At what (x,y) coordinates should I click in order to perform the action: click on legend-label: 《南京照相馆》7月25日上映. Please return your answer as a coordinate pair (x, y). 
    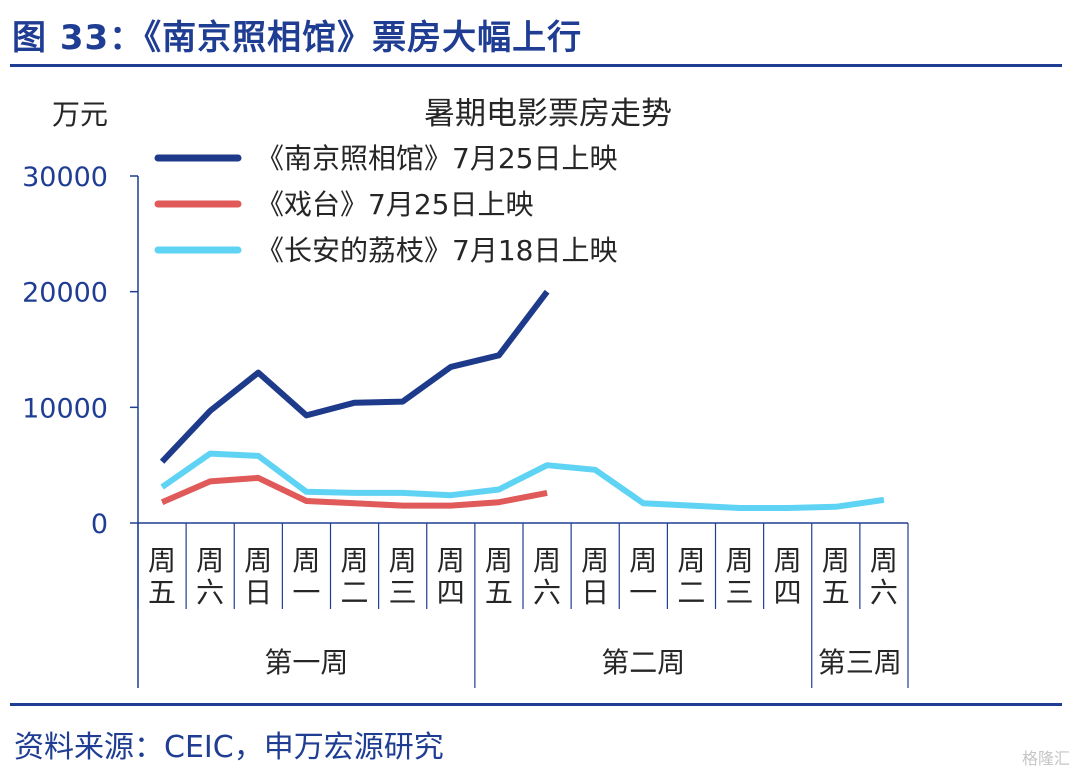
    Looking at the image, I should click on (436, 158).